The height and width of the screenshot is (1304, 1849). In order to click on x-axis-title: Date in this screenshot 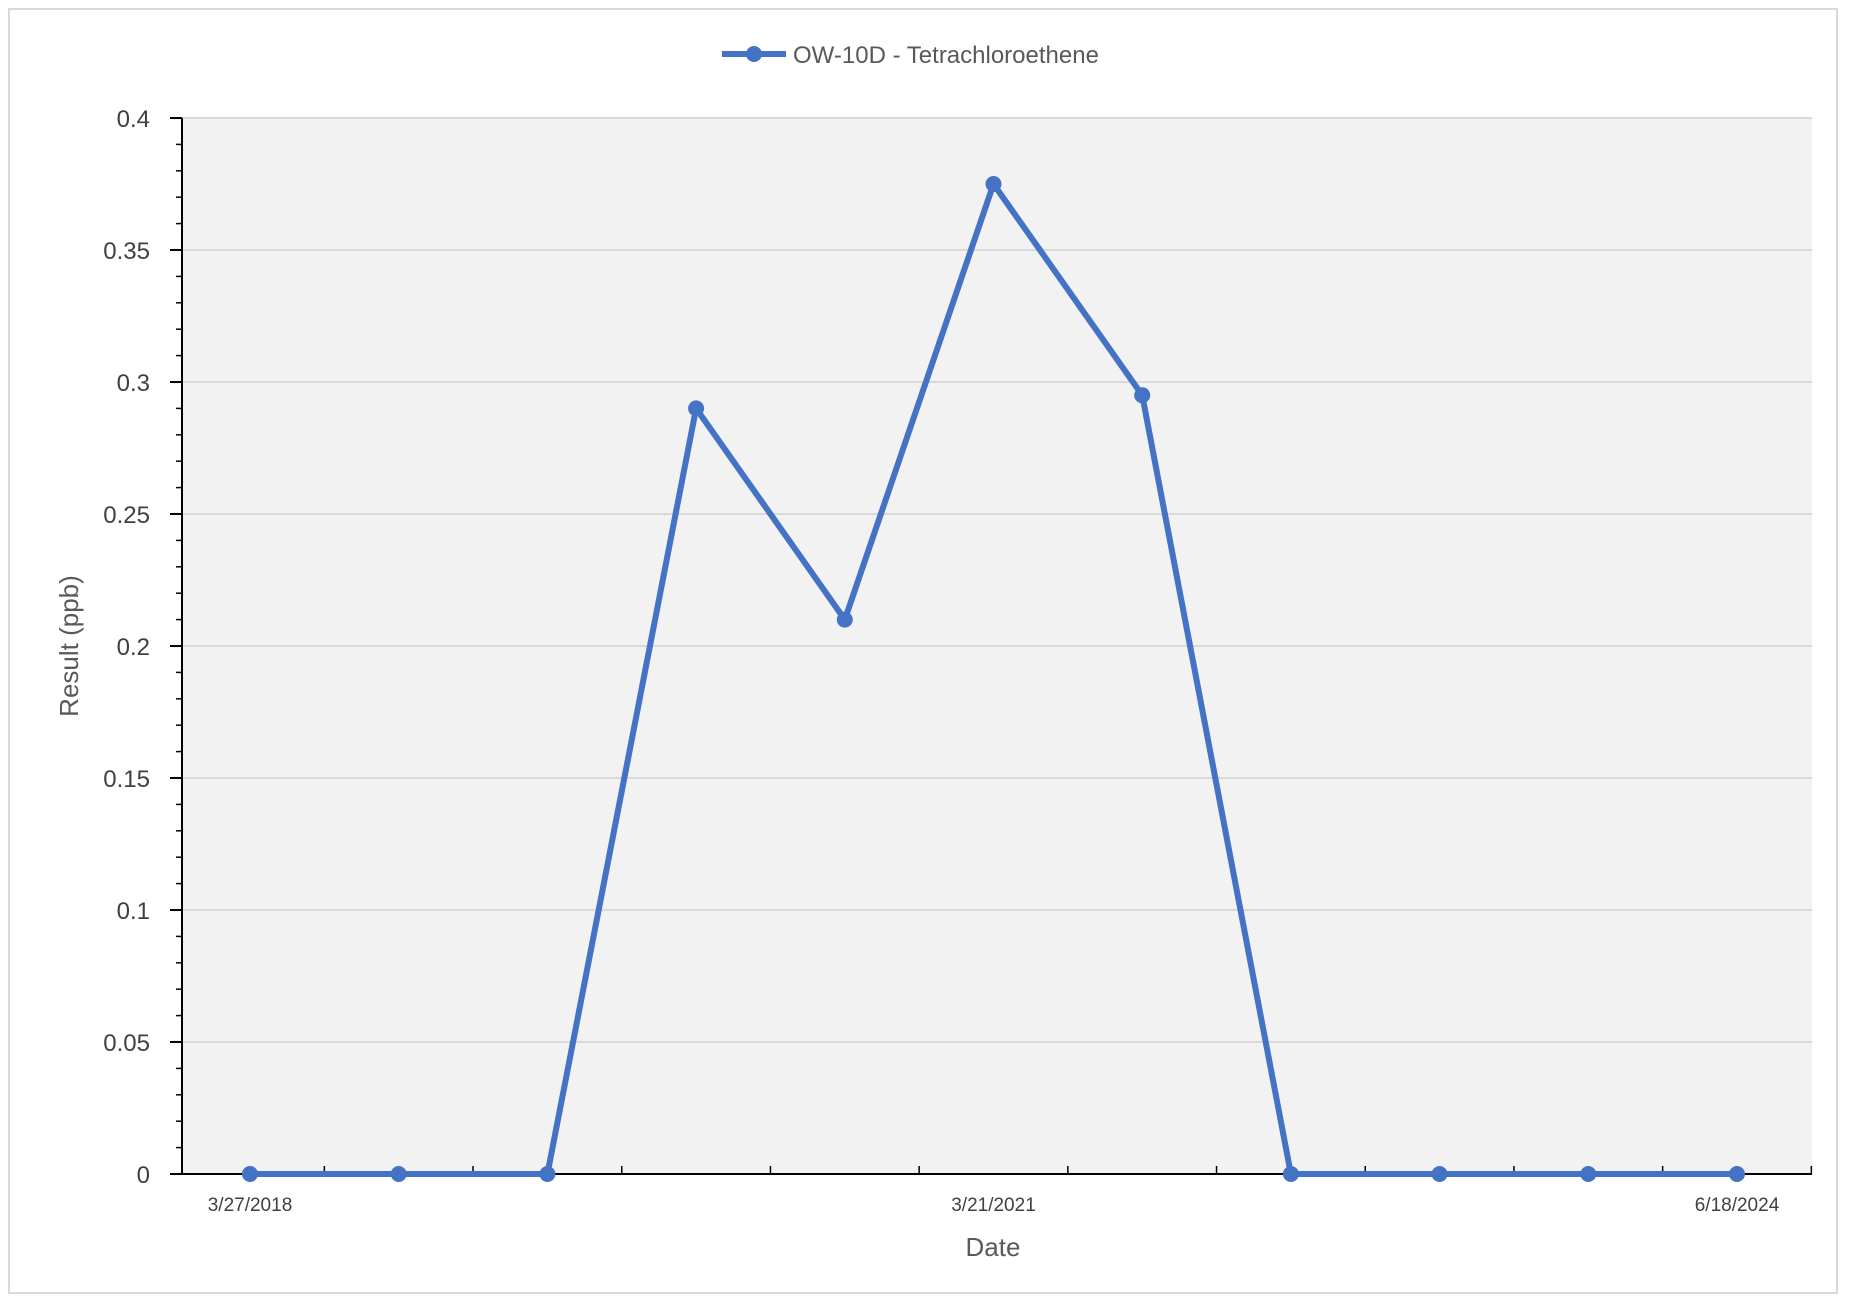, I will do `click(993, 1247)`.